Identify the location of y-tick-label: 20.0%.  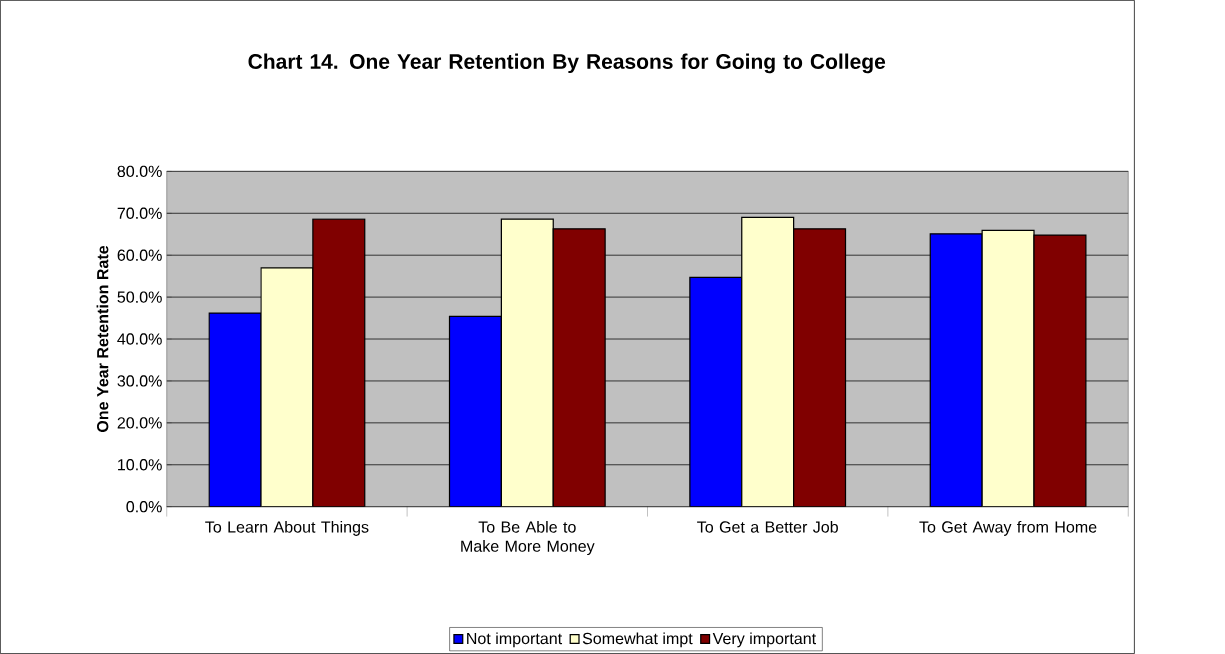
(139, 423).